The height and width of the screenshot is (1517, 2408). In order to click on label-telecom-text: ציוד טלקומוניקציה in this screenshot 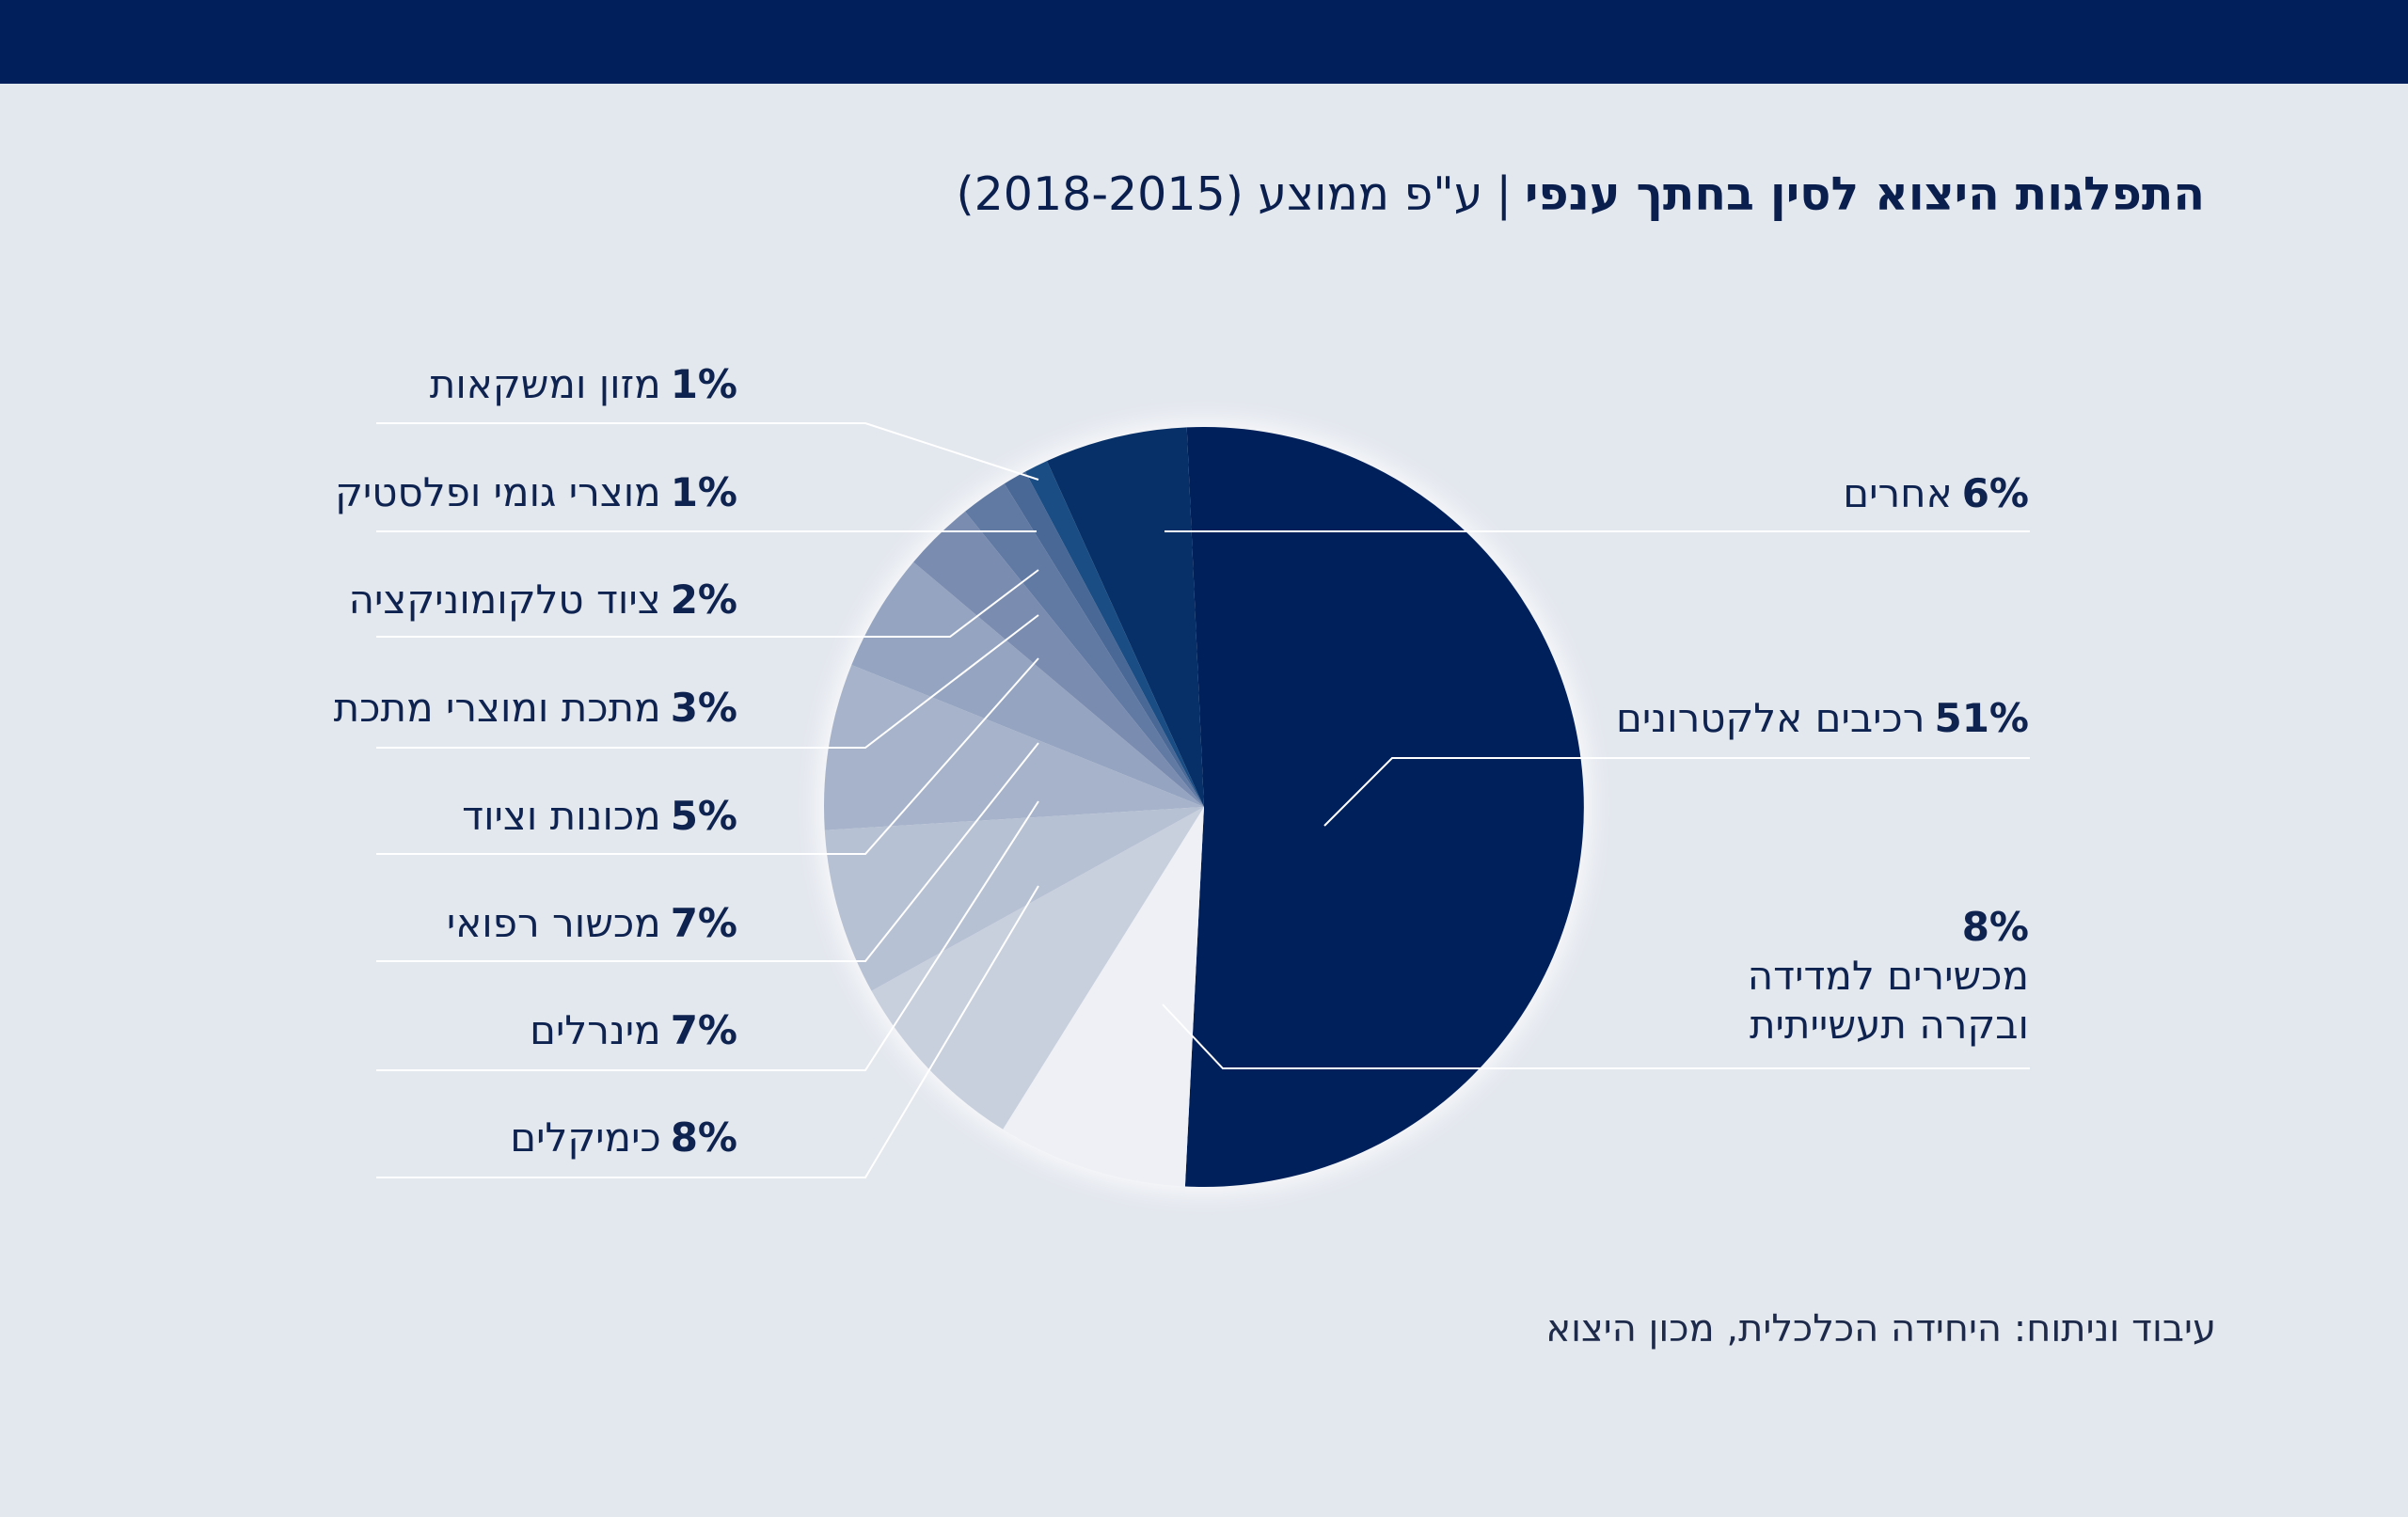, I will do `click(505, 600)`.